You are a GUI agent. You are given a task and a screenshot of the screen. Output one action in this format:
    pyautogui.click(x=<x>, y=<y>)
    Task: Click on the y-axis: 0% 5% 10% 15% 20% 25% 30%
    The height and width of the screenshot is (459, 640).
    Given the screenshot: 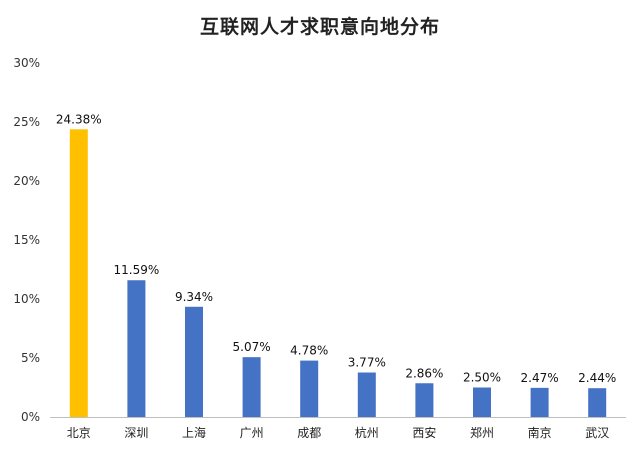 What is the action you would take?
    pyautogui.click(x=26, y=240)
    